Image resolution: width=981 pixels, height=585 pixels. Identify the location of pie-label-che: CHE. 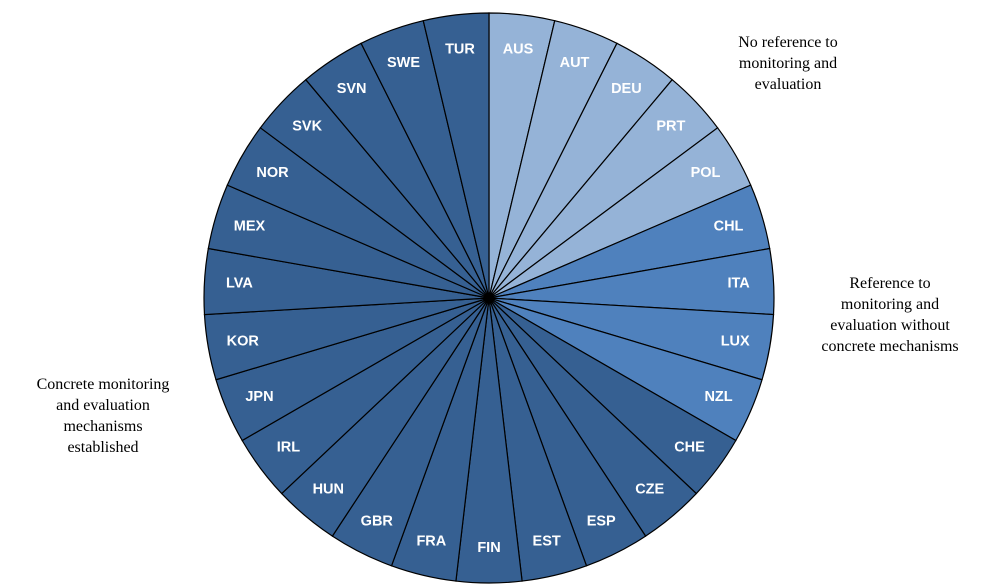
(689, 447).